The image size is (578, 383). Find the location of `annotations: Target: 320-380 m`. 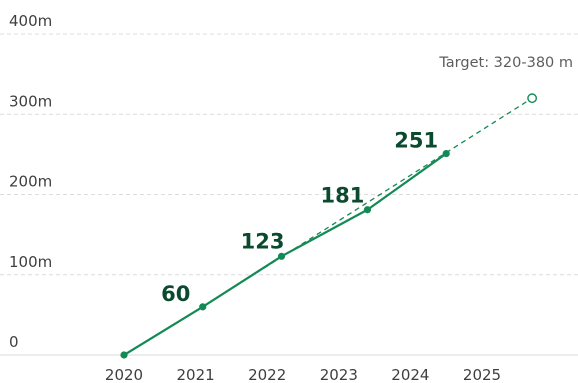

annotations: Target: 320-380 m is located at coordinates (505, 63).